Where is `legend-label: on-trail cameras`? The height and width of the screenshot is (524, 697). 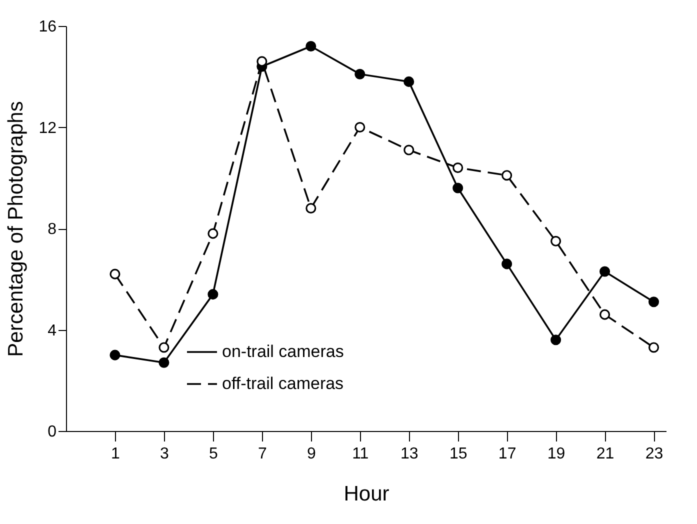
legend-label: on-trail cameras is located at coordinates (283, 351).